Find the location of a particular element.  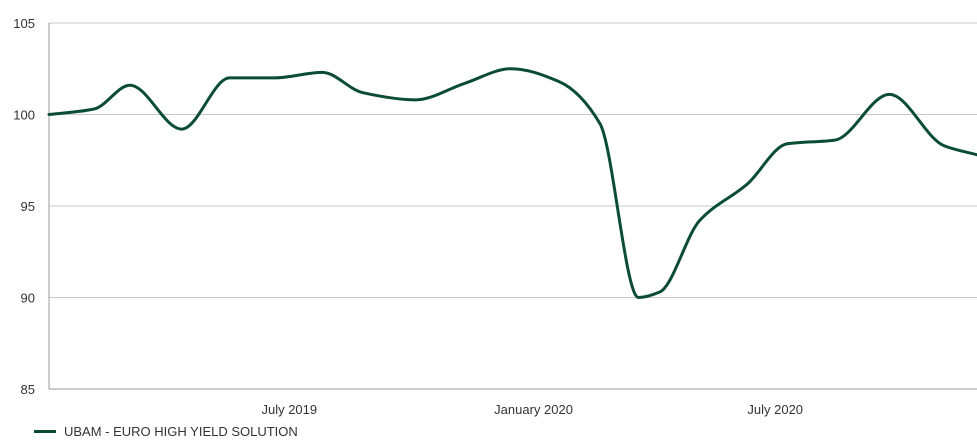

legend-label: UBAM - EURO HIGH YIELD SOLUTION is located at coordinates (181, 431).